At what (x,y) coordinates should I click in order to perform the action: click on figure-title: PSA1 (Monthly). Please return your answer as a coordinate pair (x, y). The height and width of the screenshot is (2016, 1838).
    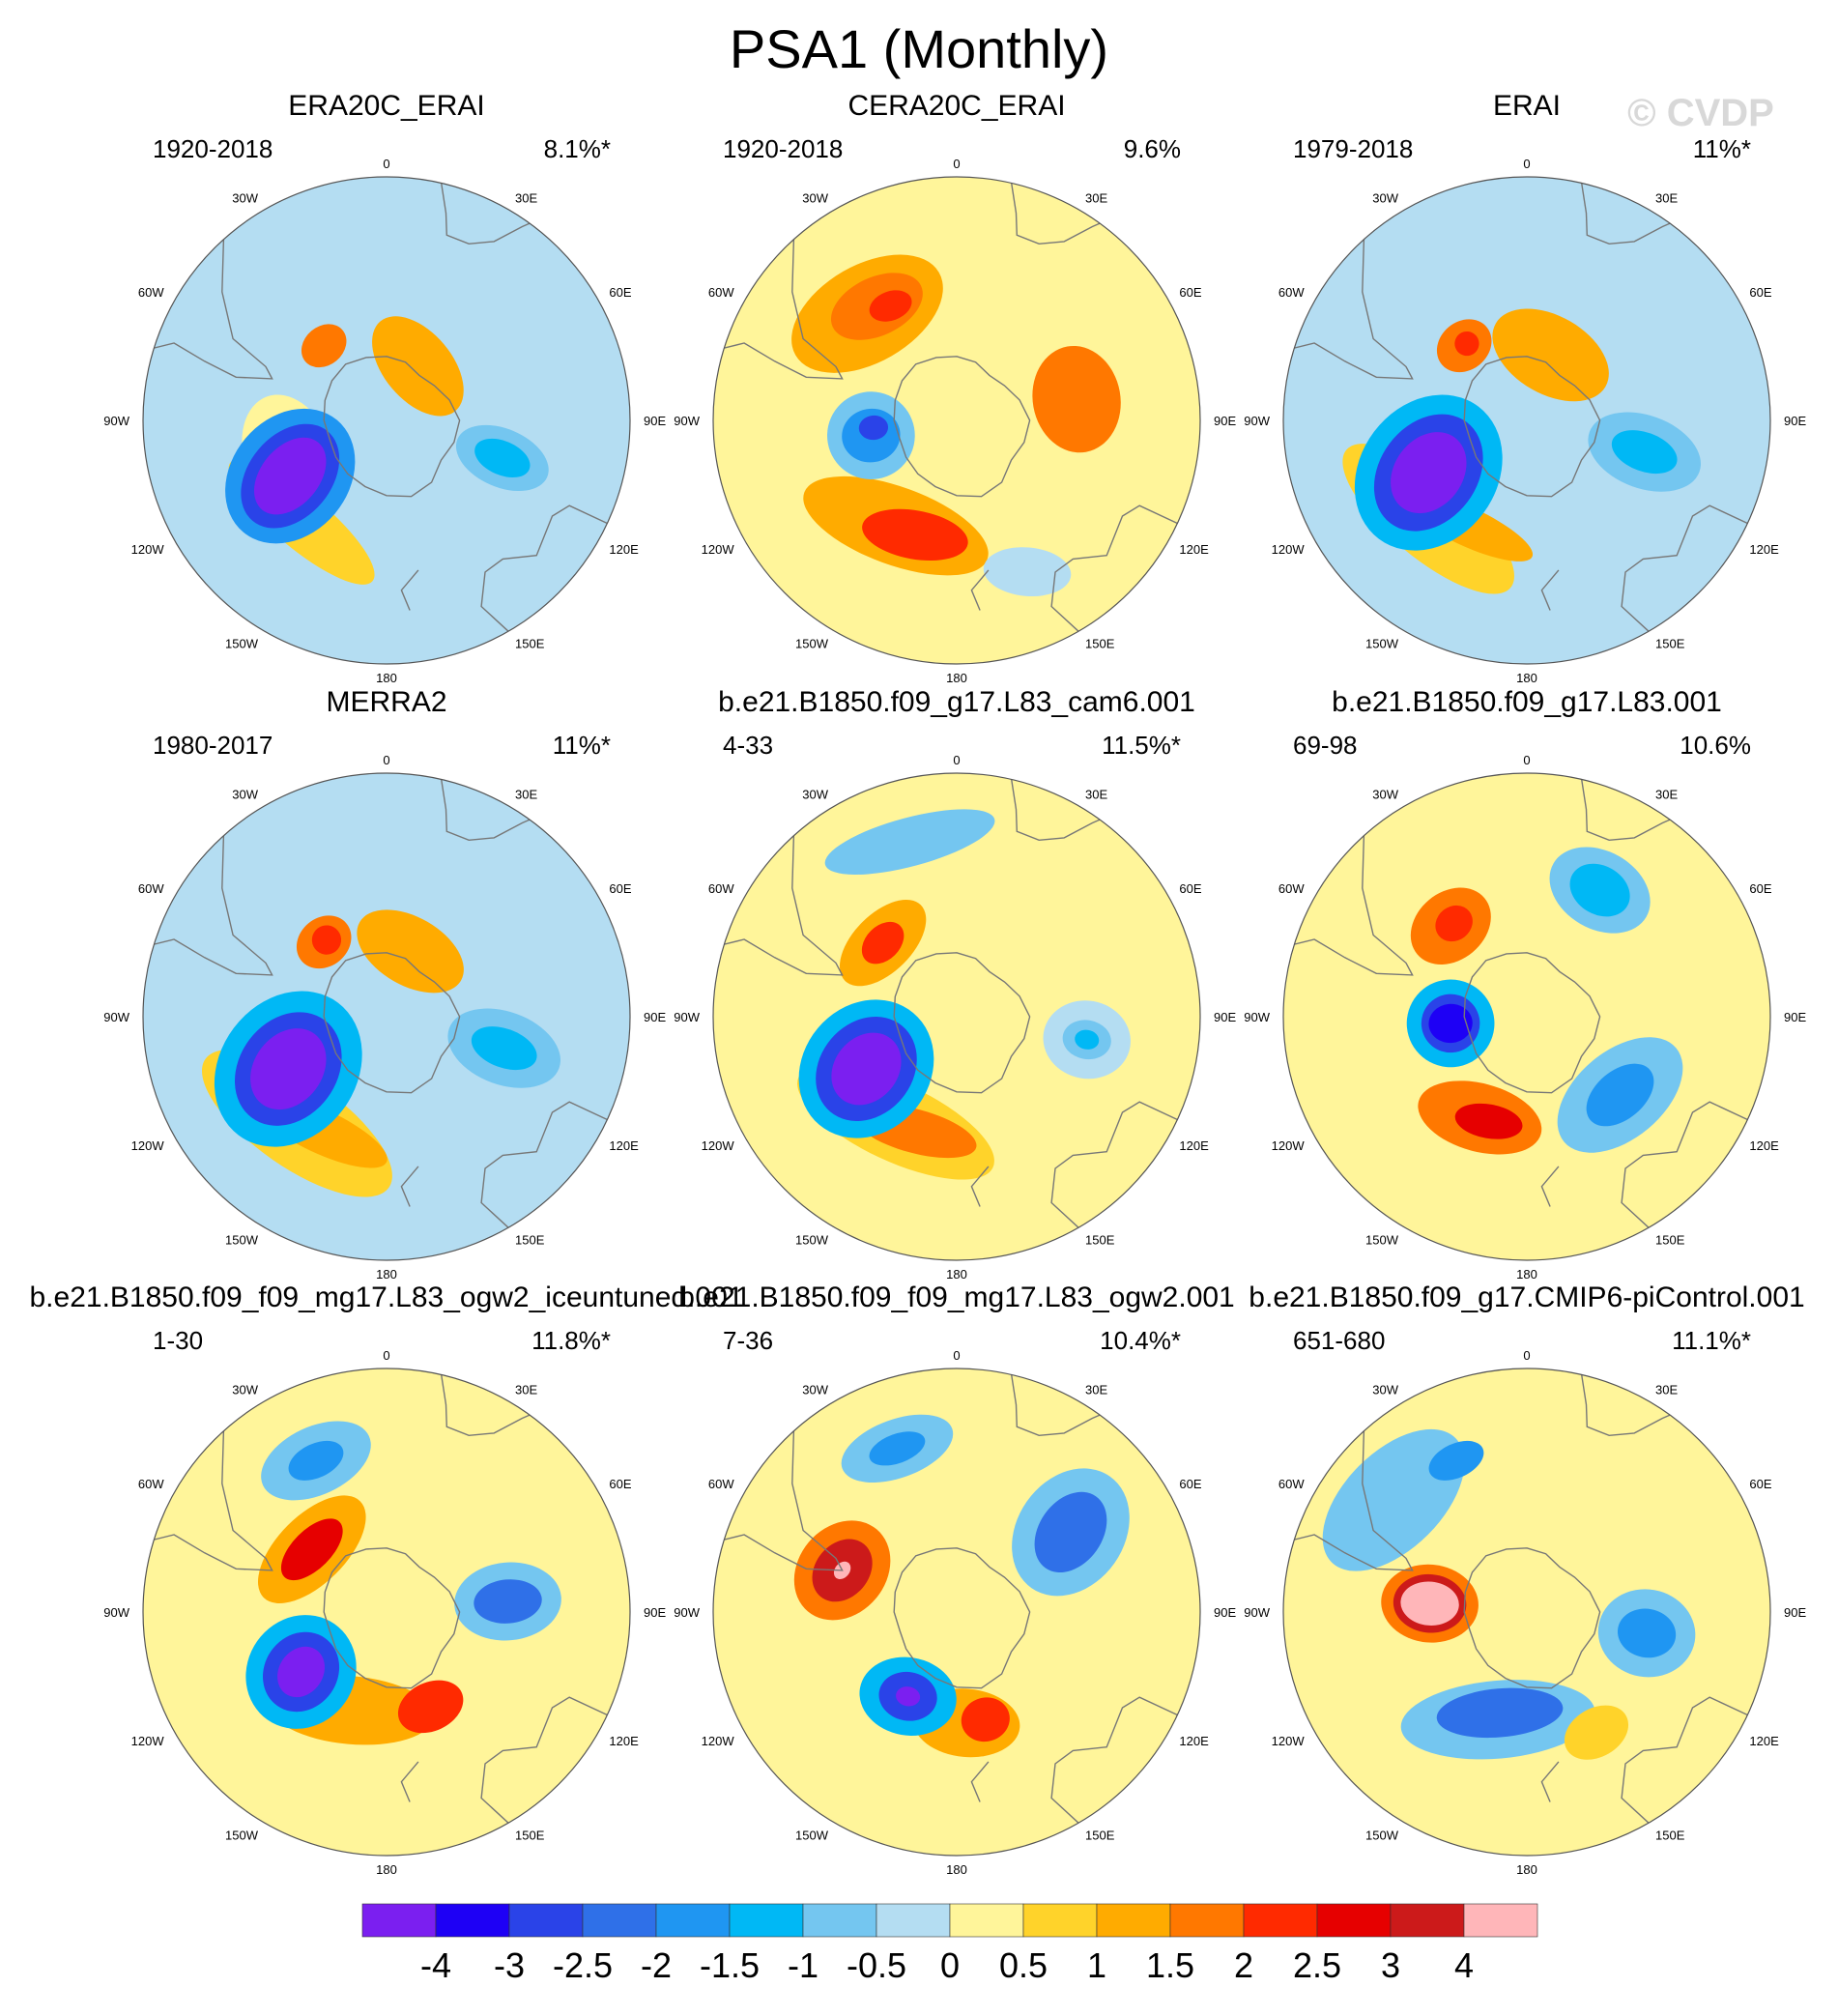
    Looking at the image, I should click on (919, 49).